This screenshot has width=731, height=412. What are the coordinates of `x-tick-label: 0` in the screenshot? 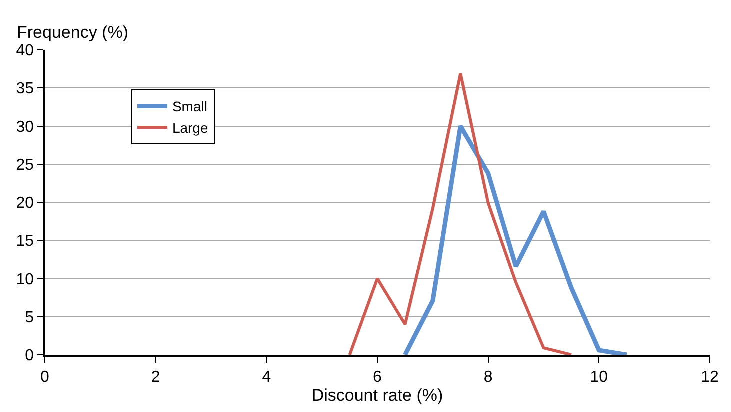 It's located at (45, 377).